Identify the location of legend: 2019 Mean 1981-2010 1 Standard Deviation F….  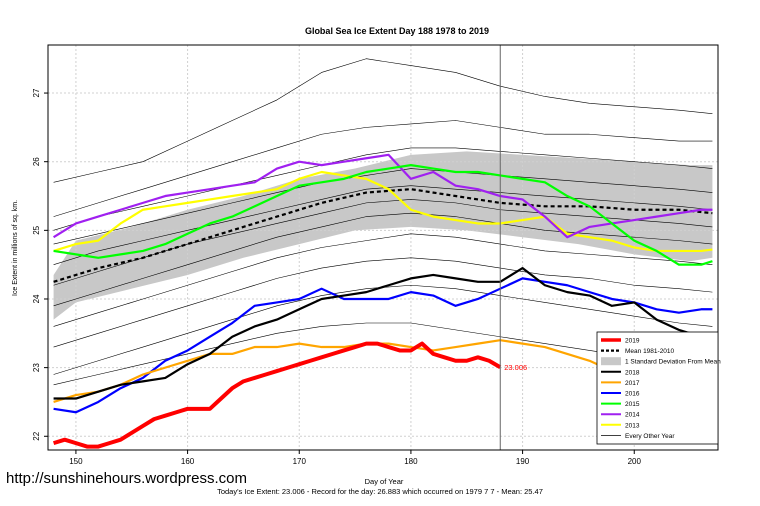
(658, 388).